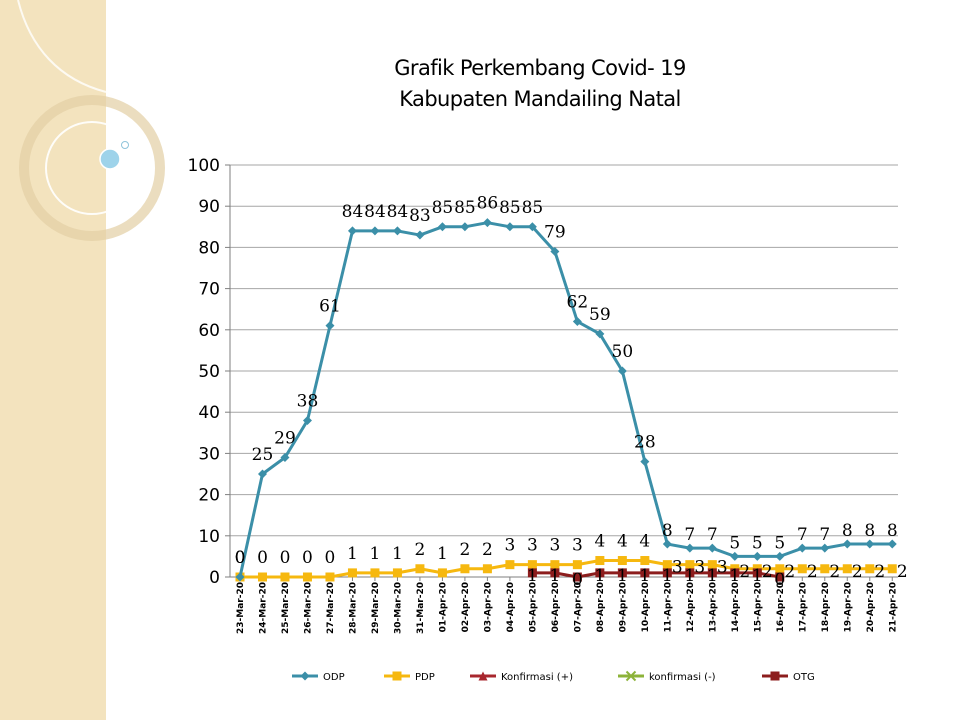 The height and width of the screenshot is (720, 960). Describe the element at coordinates (623, 352) in the screenshot. I see `data-label-odp: 50` at that location.